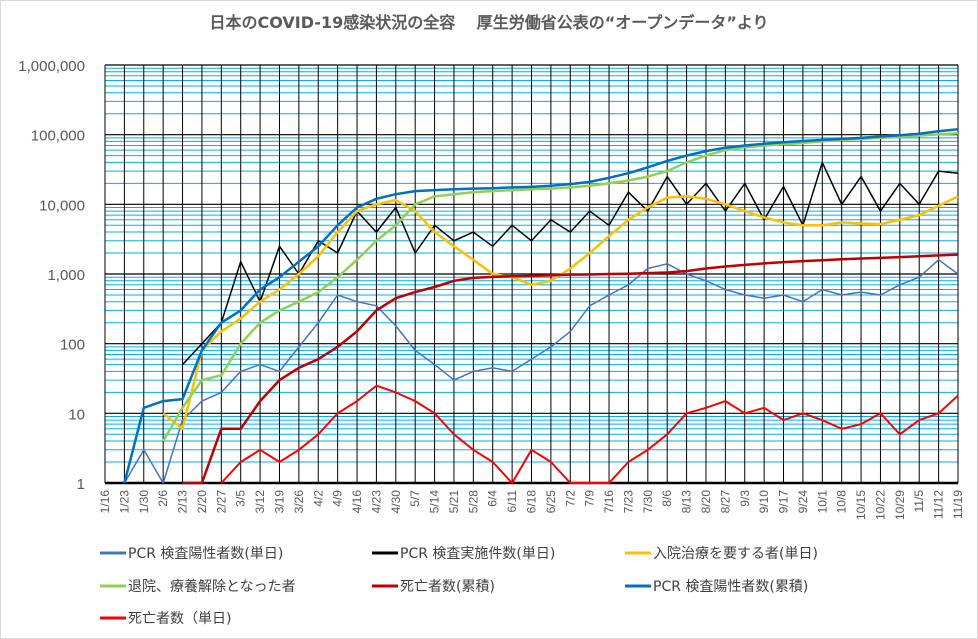 The image size is (978, 639). I want to click on x-tick-label: 10/8, so click(842, 502).